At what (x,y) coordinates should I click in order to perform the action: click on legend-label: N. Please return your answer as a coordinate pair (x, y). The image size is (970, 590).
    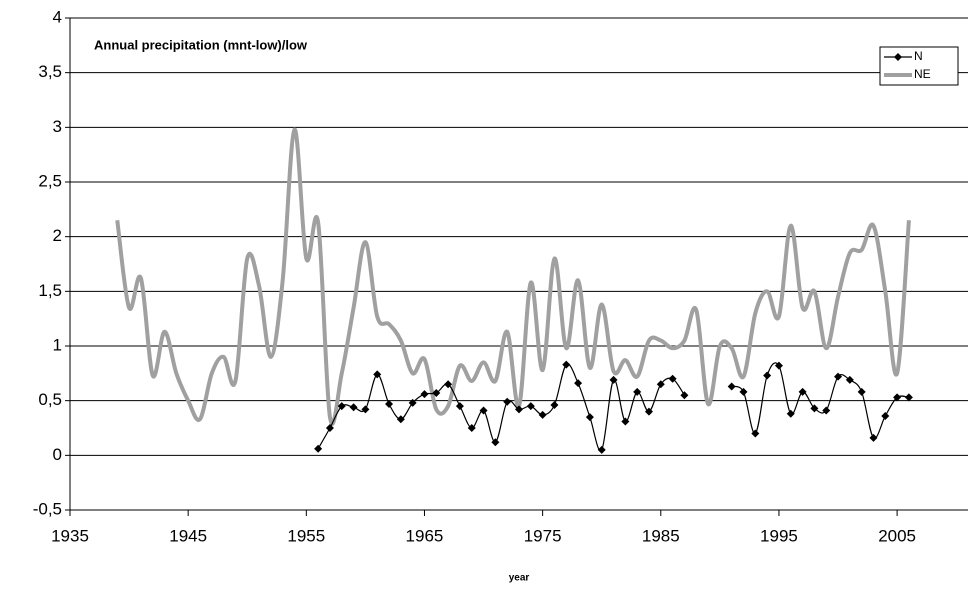
    Looking at the image, I should click on (918, 56).